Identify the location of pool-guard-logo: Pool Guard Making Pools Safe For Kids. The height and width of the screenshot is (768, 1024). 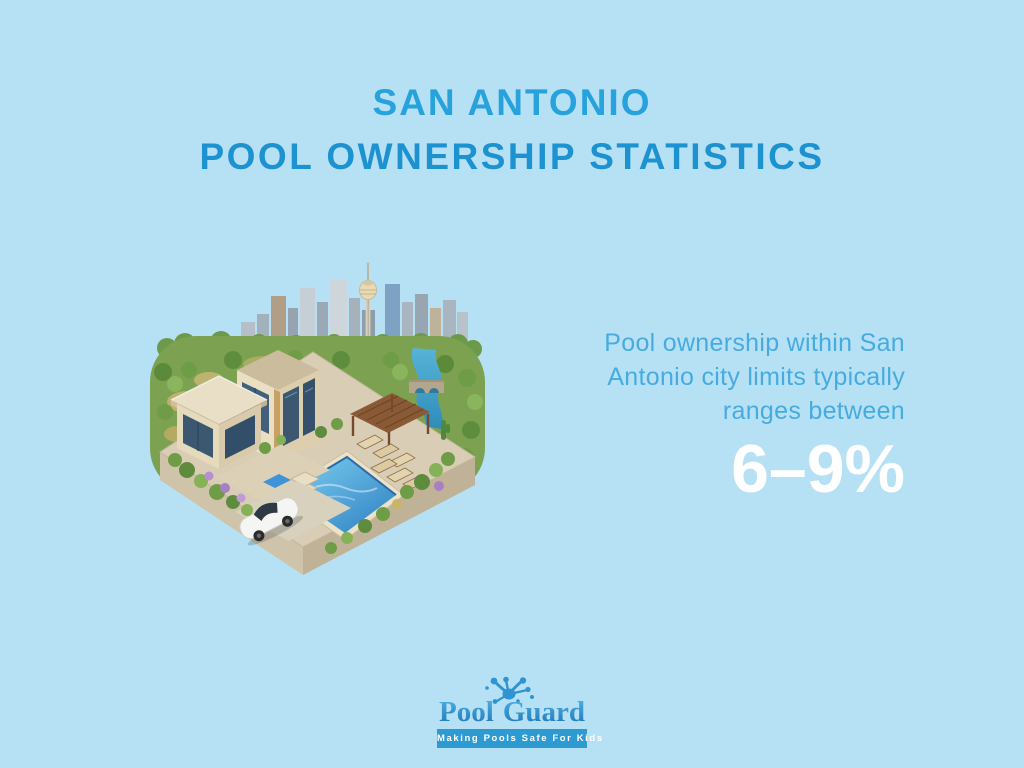
(519, 712).